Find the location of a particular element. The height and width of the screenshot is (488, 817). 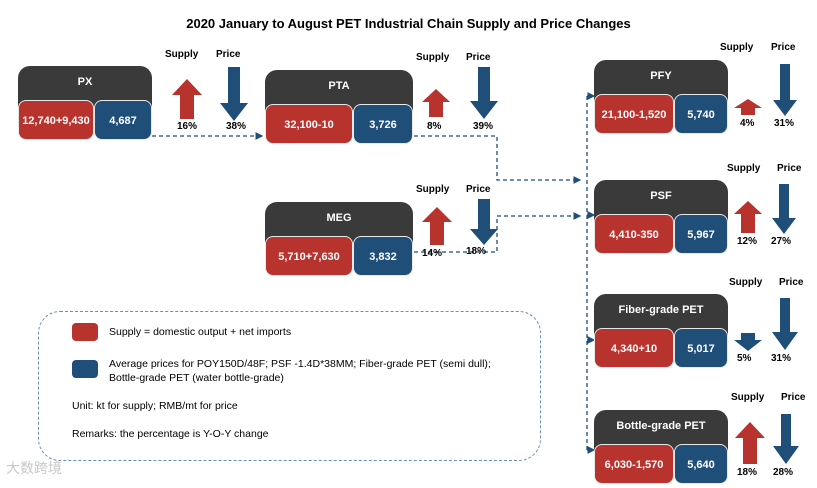

fiber-supply-label: Supply is located at coordinates (746, 282).